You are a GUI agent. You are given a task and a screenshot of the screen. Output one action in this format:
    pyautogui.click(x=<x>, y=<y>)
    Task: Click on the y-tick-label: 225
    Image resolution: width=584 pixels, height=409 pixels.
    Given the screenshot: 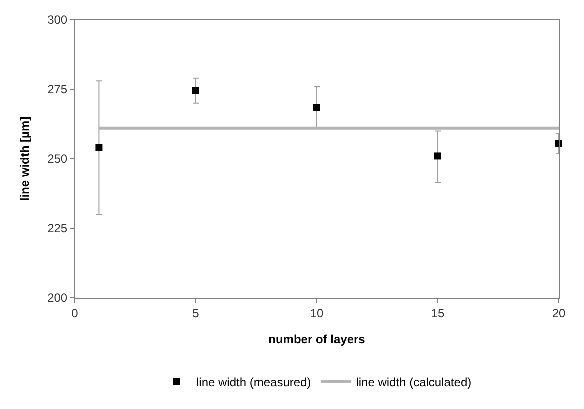 What is the action you would take?
    pyautogui.click(x=58, y=229)
    